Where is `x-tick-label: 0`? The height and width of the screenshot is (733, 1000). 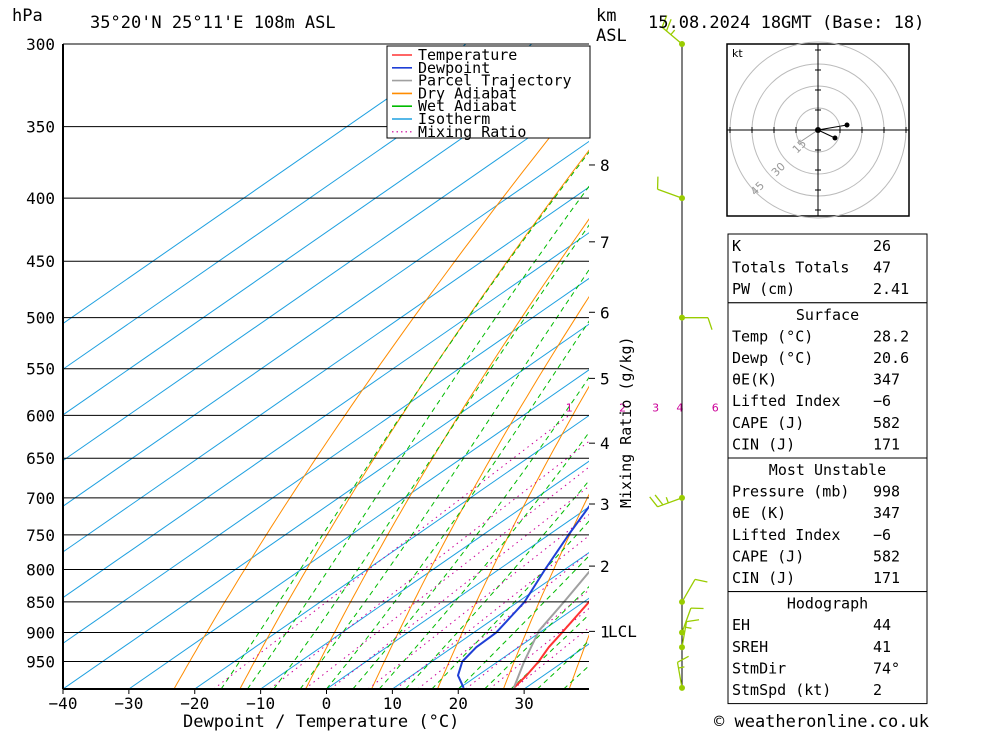 x-tick-label: 0 is located at coordinates (327, 703).